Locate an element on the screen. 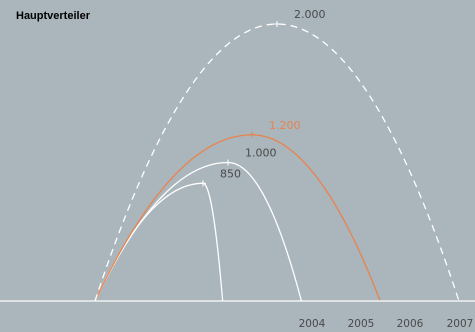 The image size is (475, 332). peak-label: 1.200 is located at coordinates (285, 125).